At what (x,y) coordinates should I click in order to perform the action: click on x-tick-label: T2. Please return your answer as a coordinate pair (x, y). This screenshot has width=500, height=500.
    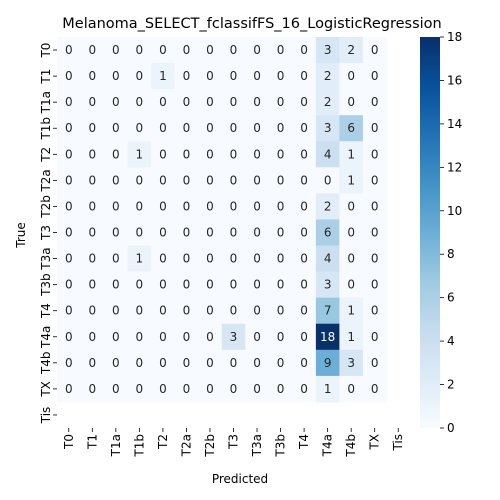
    Looking at the image, I should click on (163, 442).